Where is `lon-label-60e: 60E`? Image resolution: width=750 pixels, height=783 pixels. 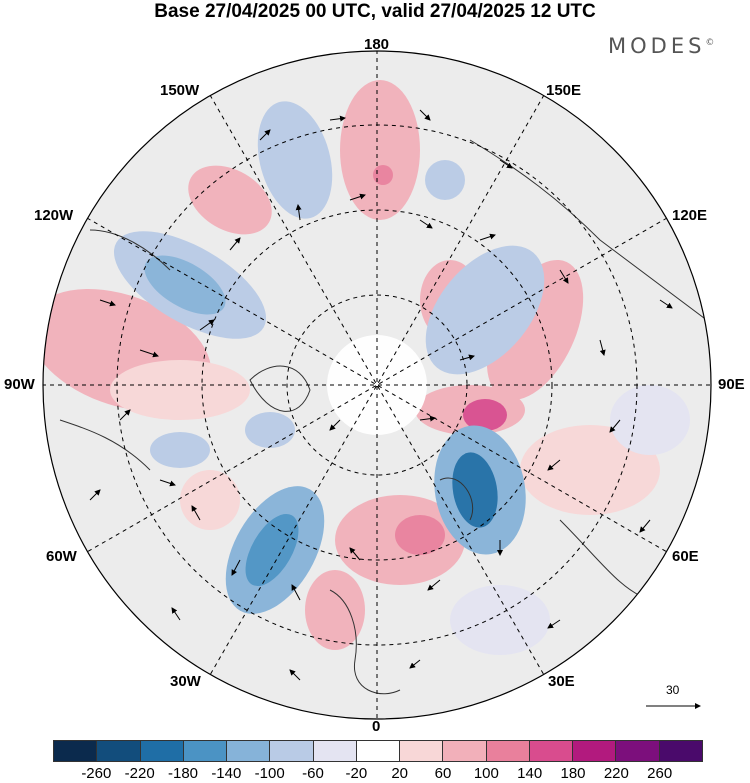 lon-label-60e: 60E is located at coordinates (685, 556).